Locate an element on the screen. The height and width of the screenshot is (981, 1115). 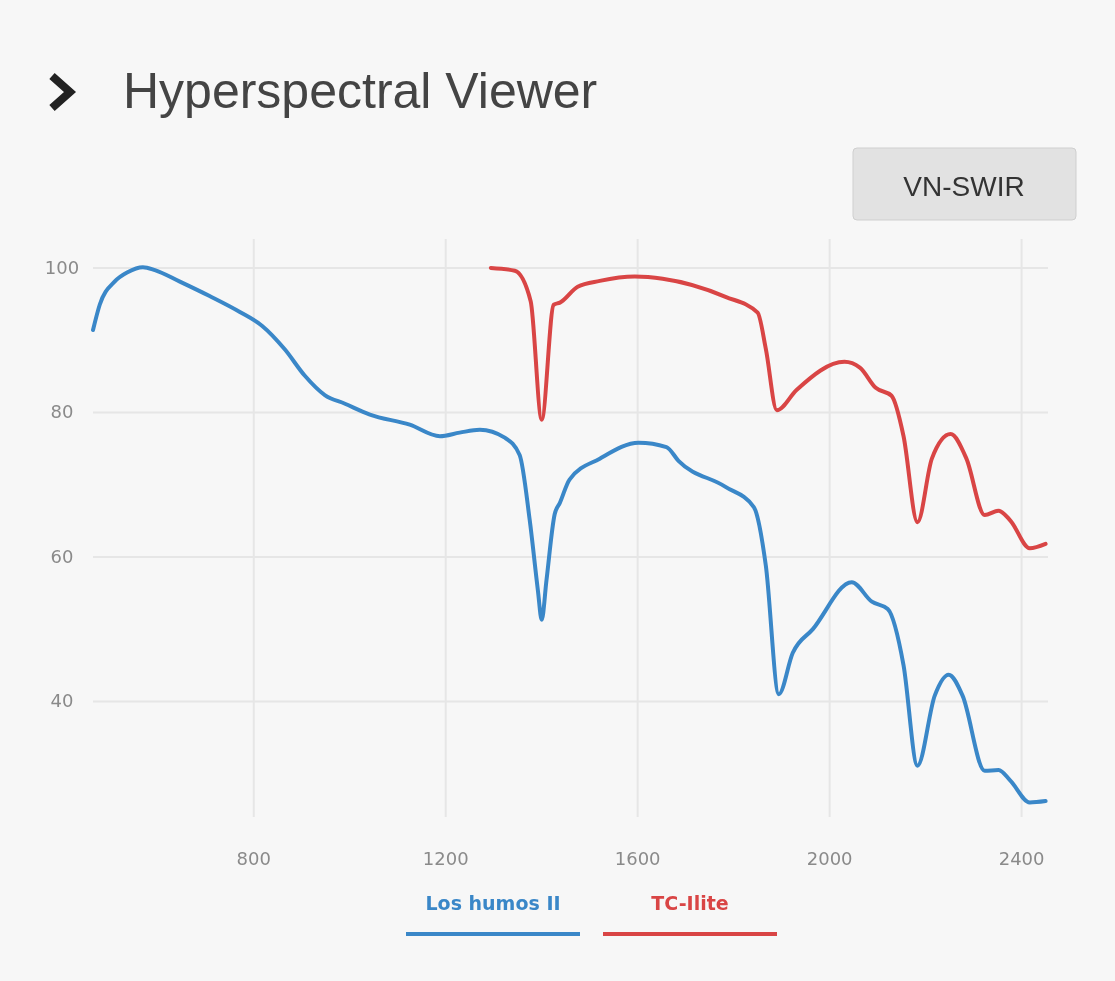
text: Los humos II is located at coordinates (493, 903).